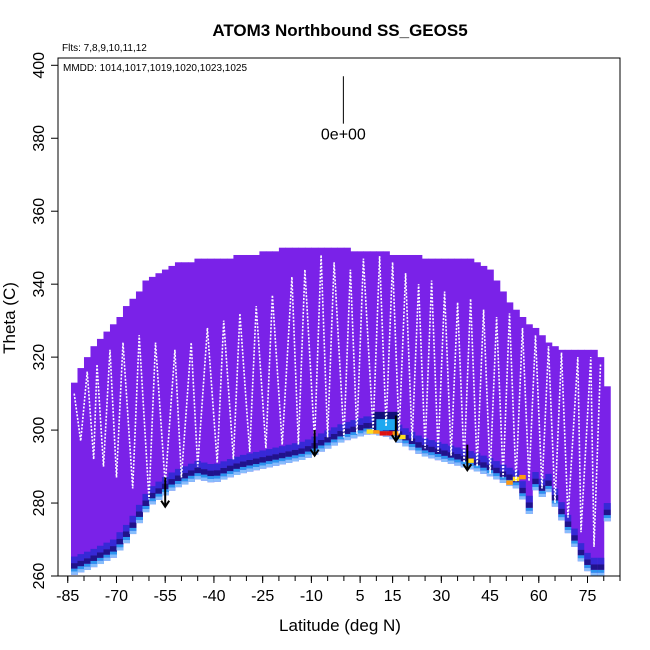  Describe the element at coordinates (360, 596) in the screenshot. I see `x-tick-label: 5` at that location.